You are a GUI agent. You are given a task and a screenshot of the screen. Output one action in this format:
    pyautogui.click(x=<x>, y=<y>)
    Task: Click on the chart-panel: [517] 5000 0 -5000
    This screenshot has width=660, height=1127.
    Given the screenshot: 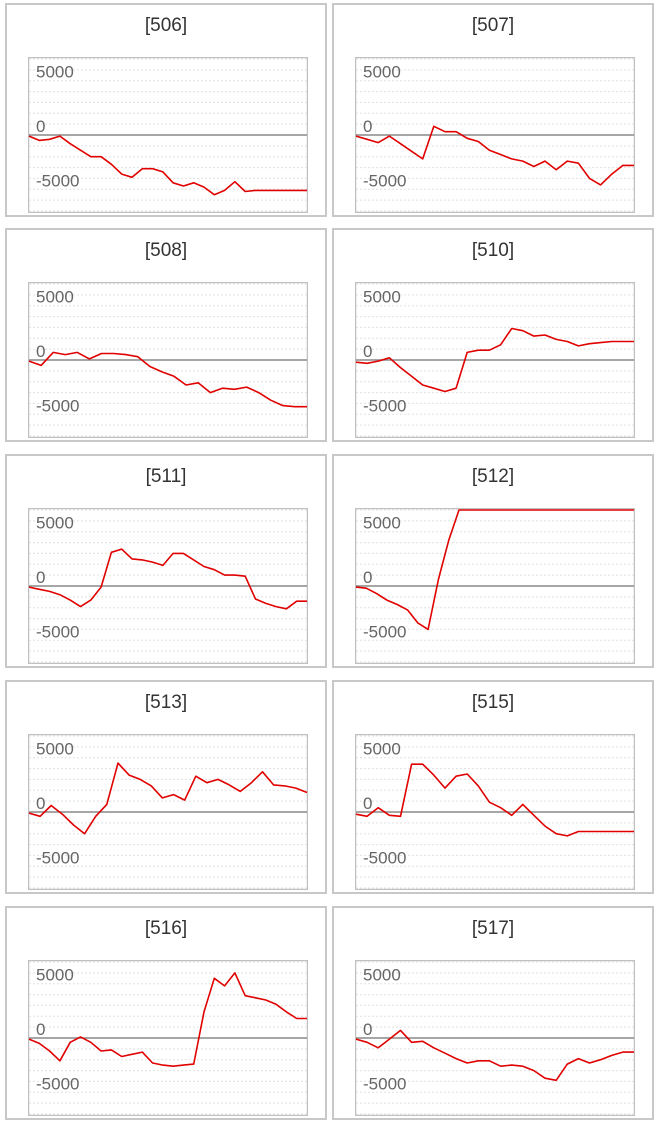 What is the action you would take?
    pyautogui.click(x=493, y=1013)
    